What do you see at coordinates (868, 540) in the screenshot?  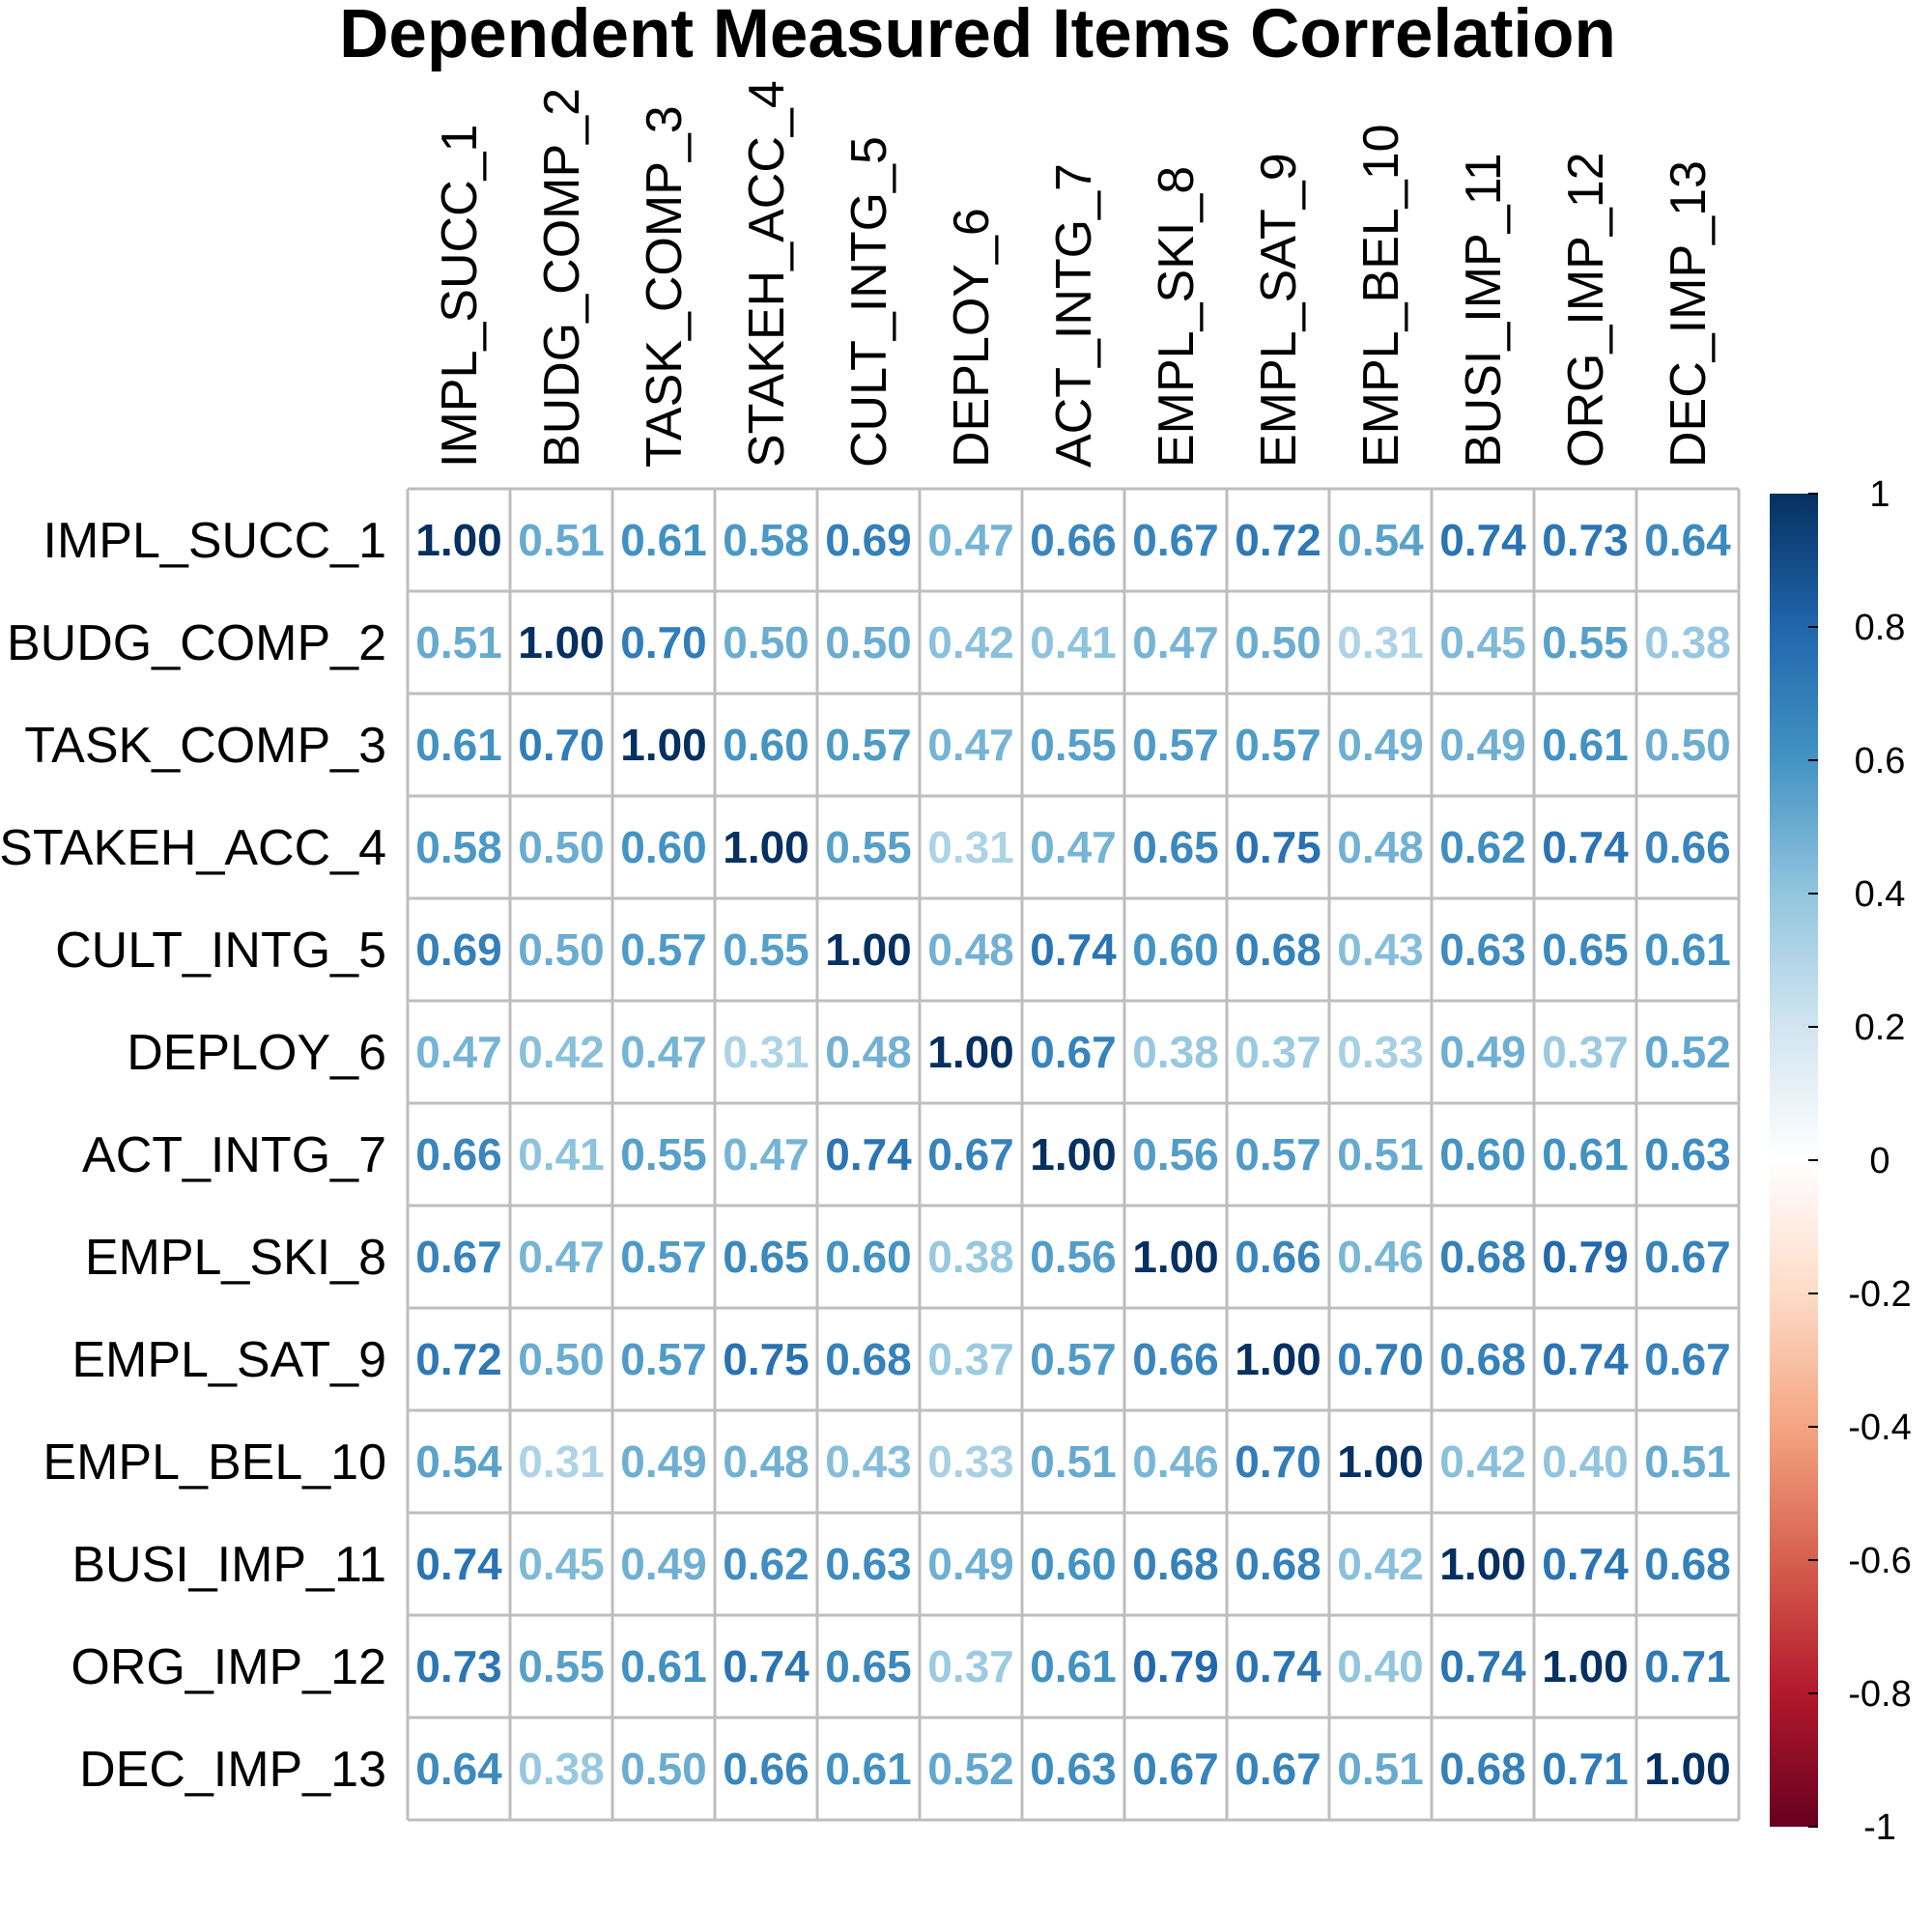 I see `cell-value-label: 0.69` at bounding box center [868, 540].